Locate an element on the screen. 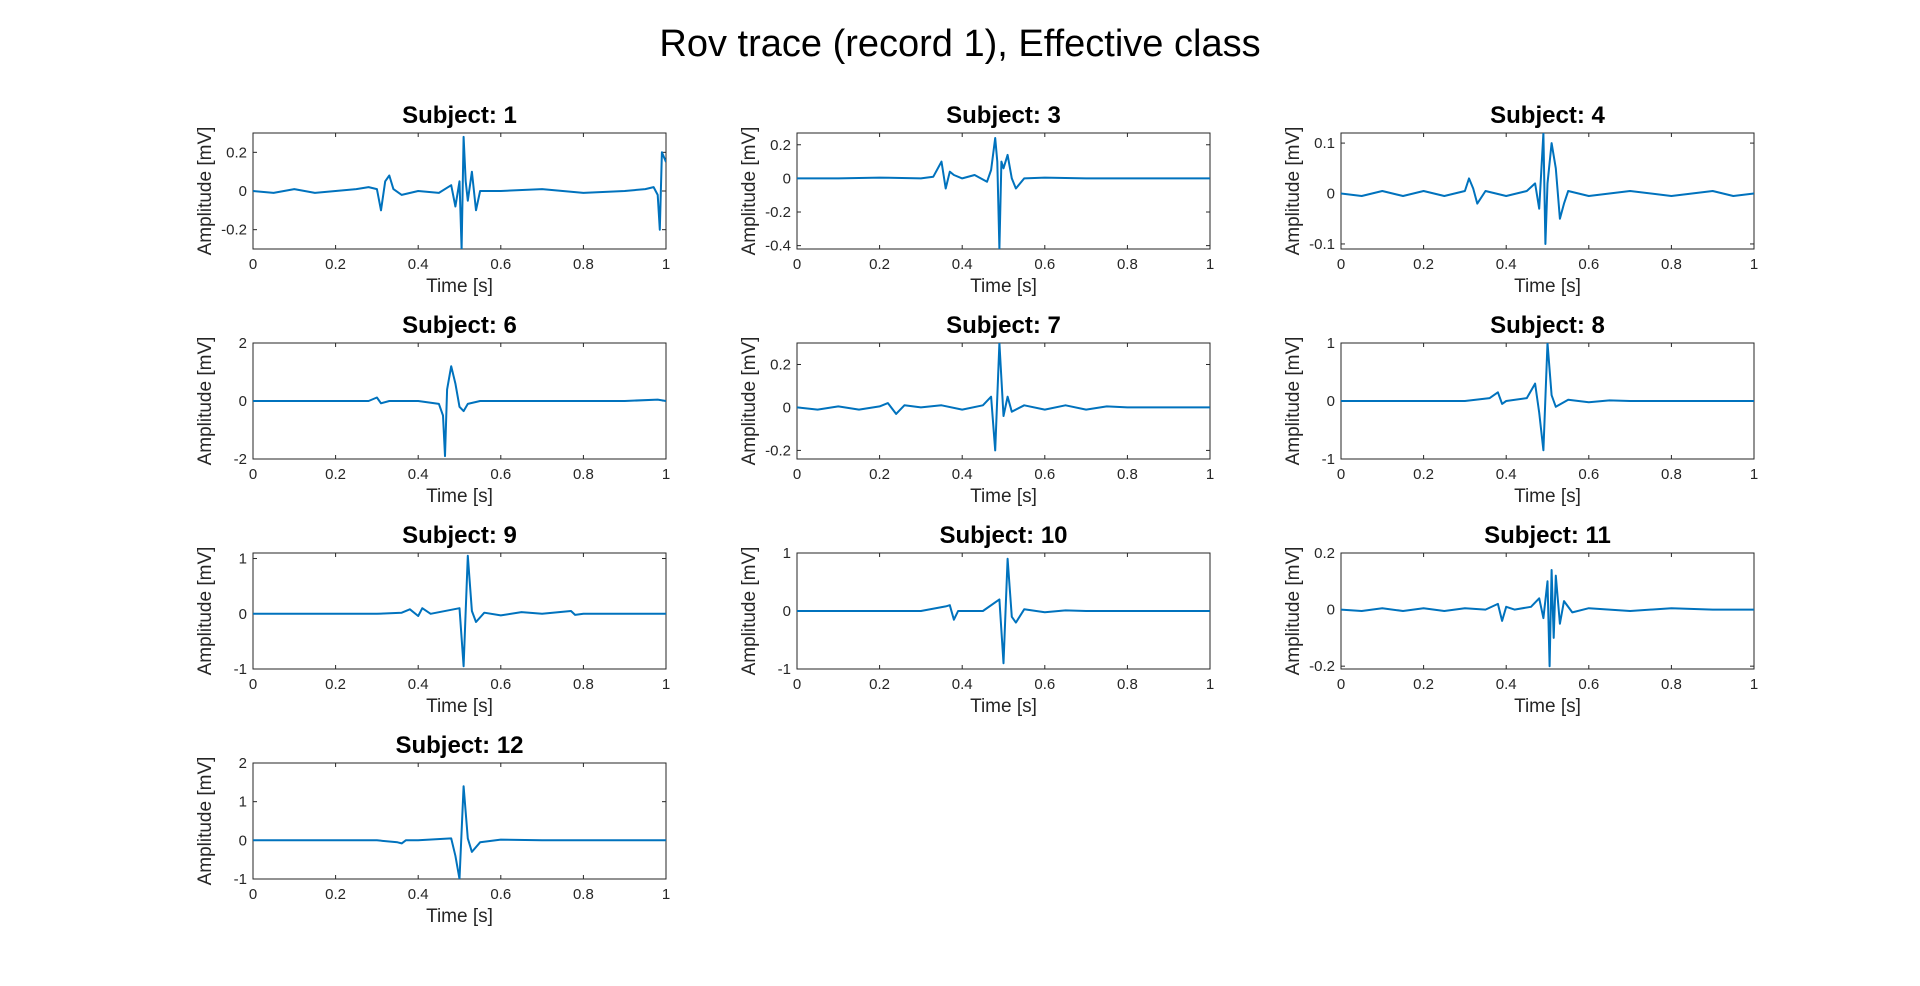 Image resolution: width=1920 pixels, height=986 pixels. y-tick-label: -2 is located at coordinates (240, 459).